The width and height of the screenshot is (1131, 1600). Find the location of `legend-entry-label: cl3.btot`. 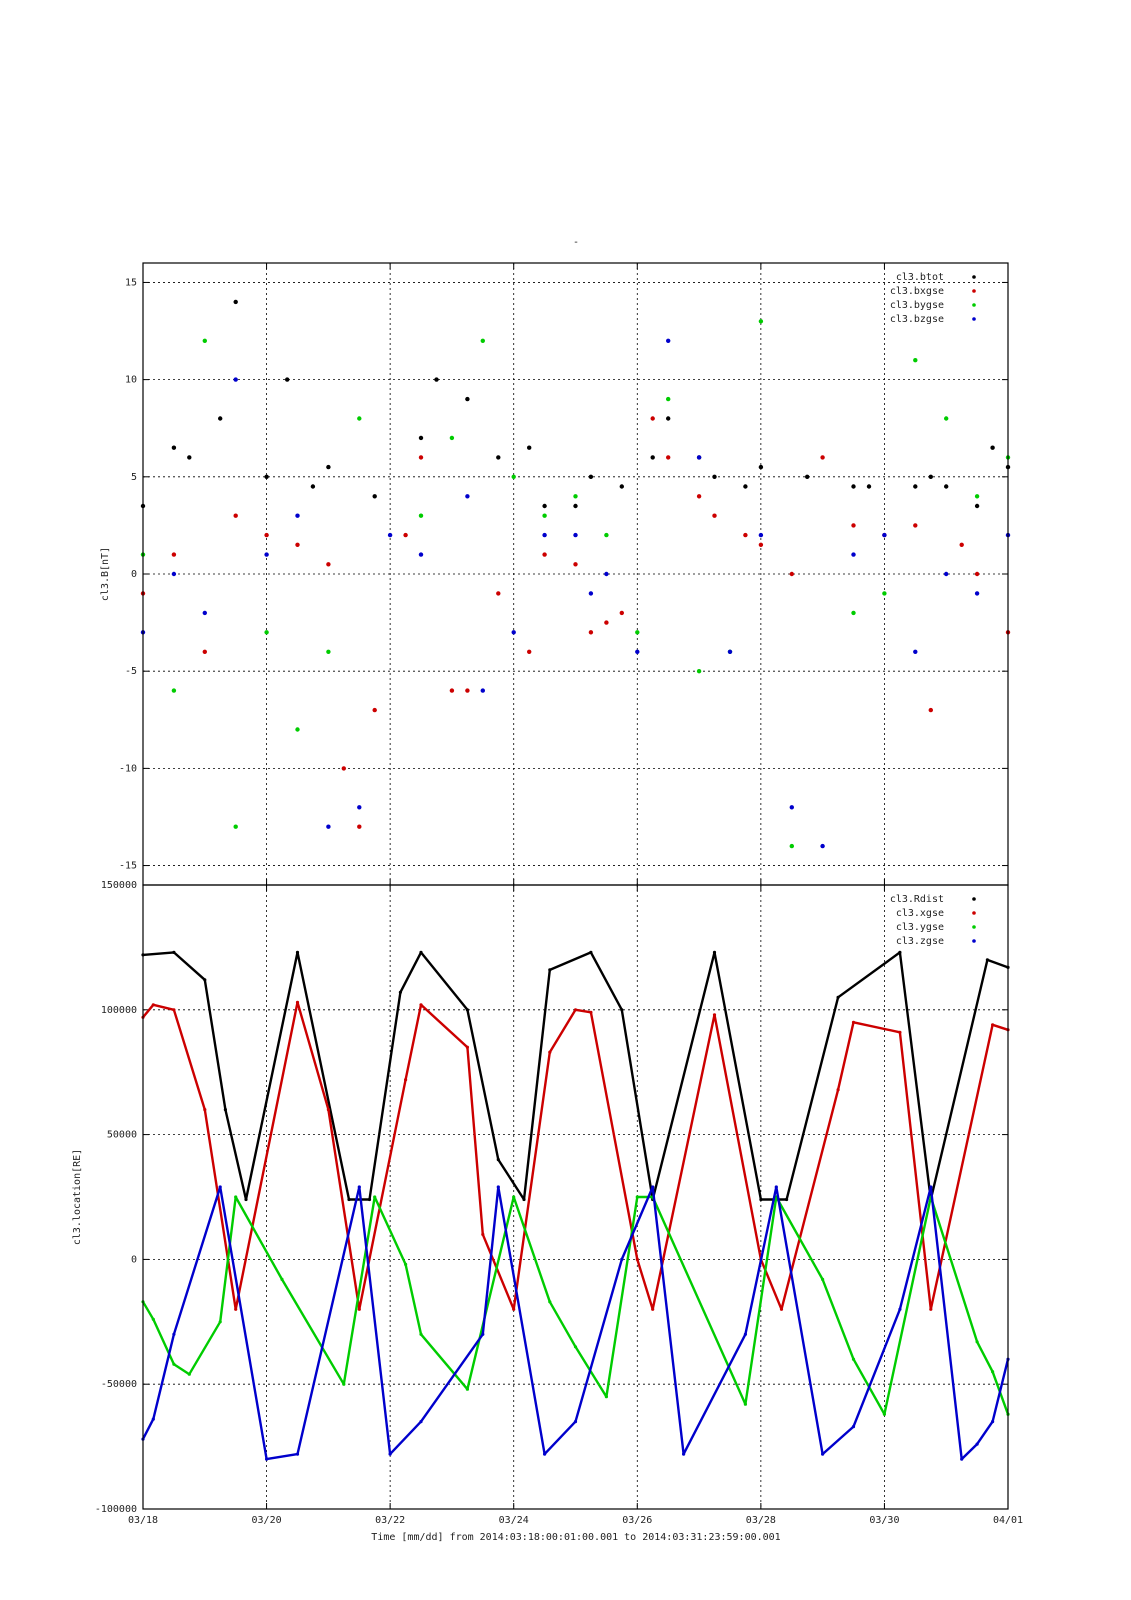

legend-entry-label: cl3.btot is located at coordinates (920, 277).